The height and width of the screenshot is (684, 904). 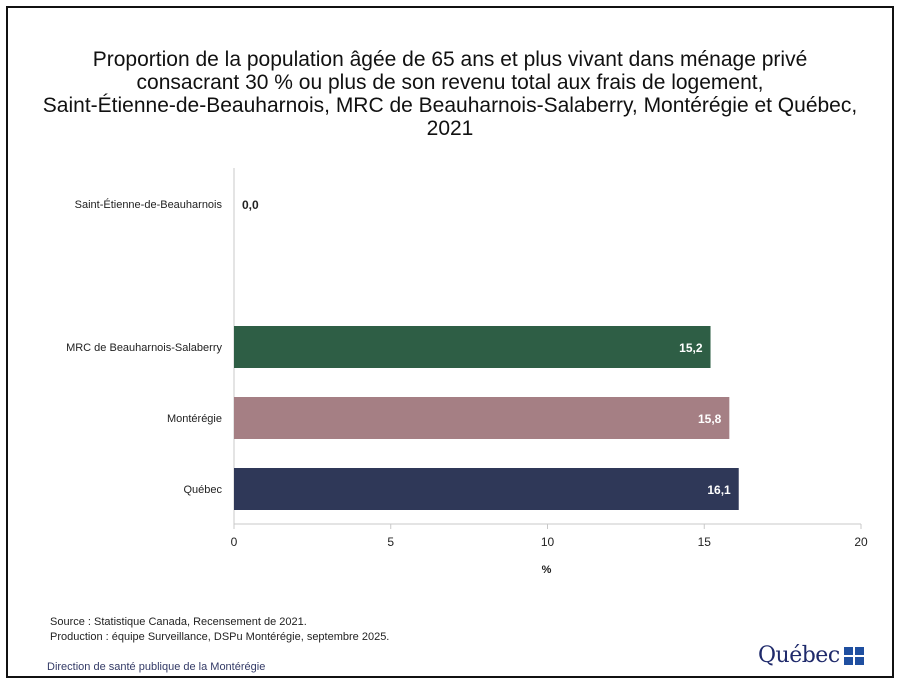 What do you see at coordinates (548, 542) in the screenshot?
I see `x-tick-label: 10` at bounding box center [548, 542].